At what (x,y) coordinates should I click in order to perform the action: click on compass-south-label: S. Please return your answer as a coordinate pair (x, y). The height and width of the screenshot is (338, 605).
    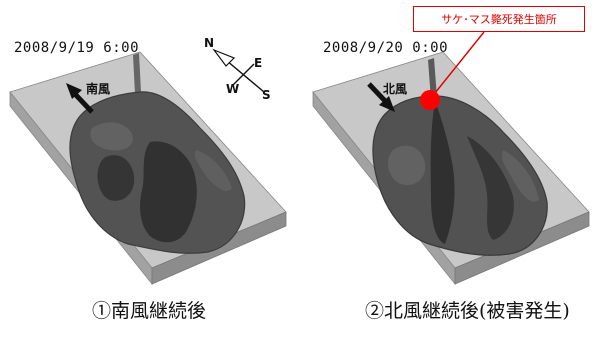
    Looking at the image, I should click on (266, 95).